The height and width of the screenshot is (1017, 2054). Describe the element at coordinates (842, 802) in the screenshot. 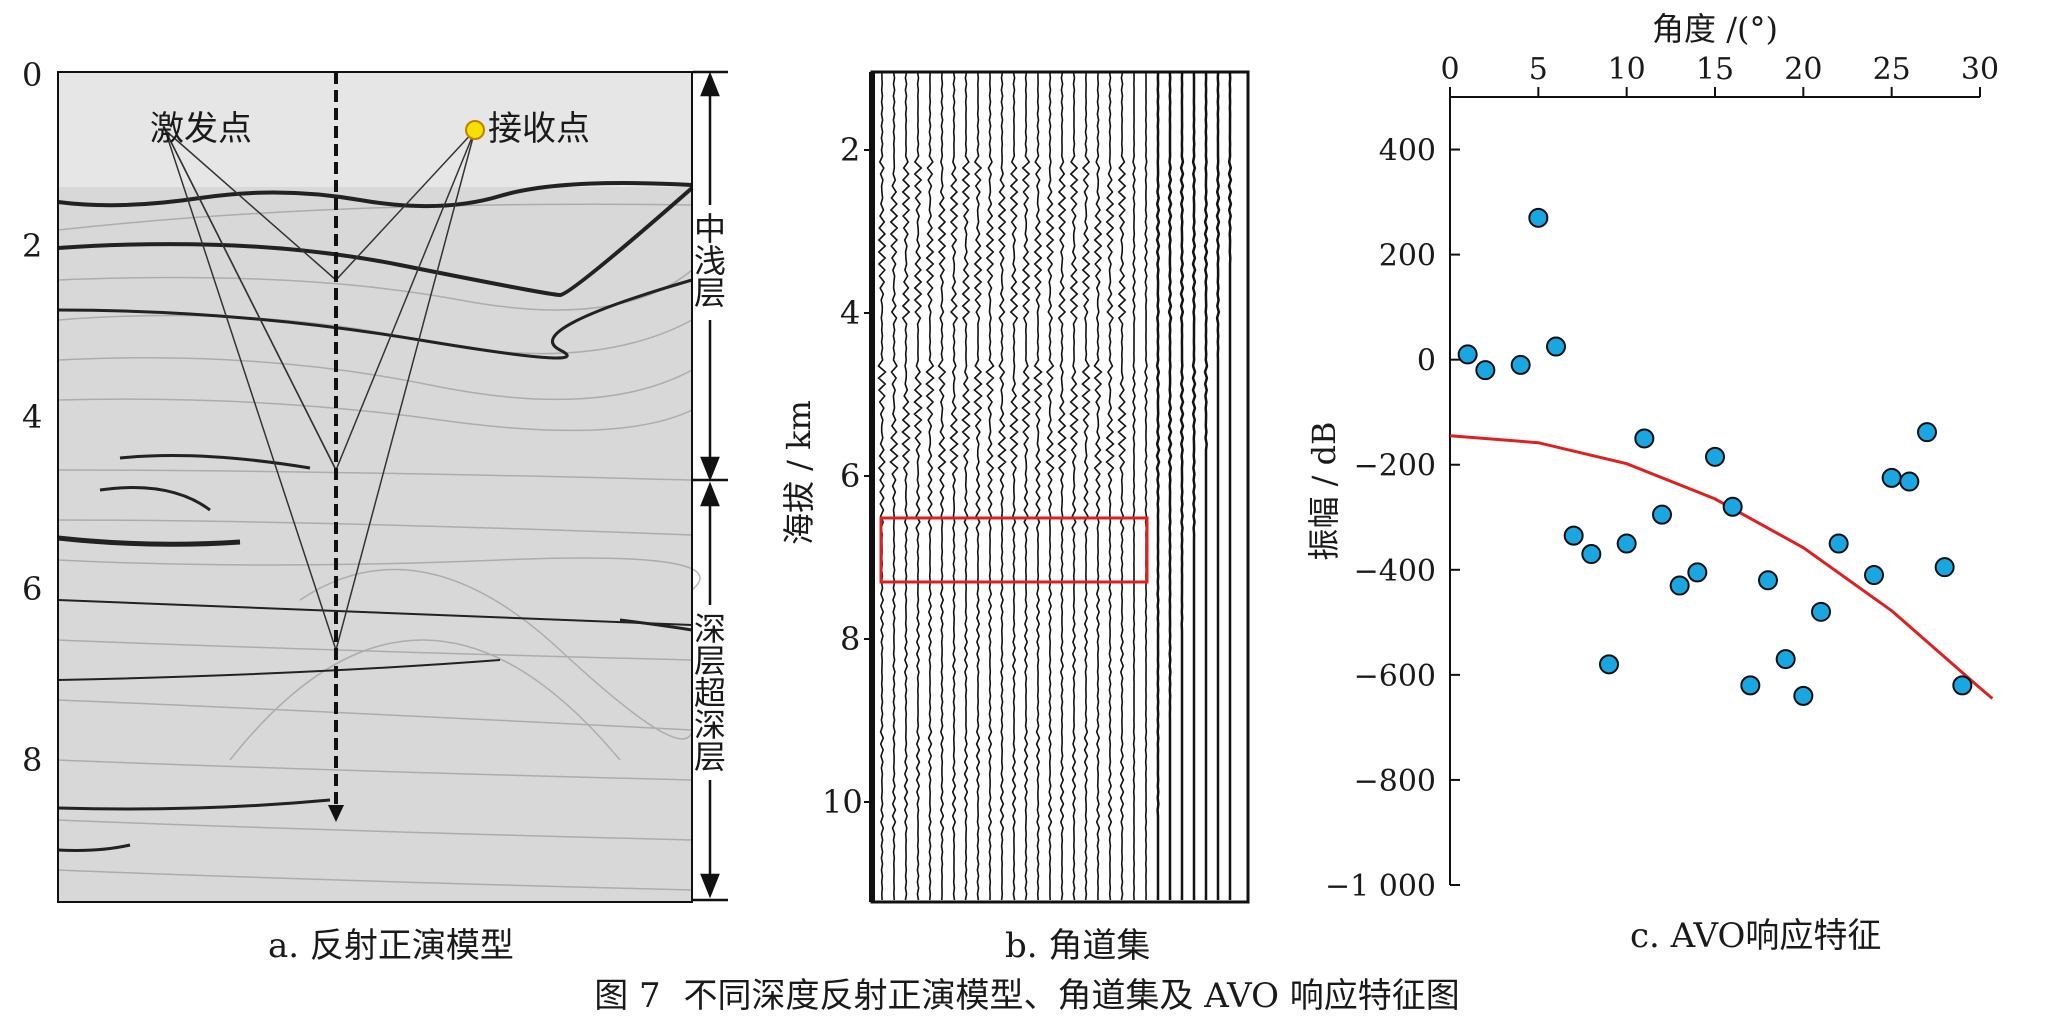

I see `tick-label: 10` at that location.